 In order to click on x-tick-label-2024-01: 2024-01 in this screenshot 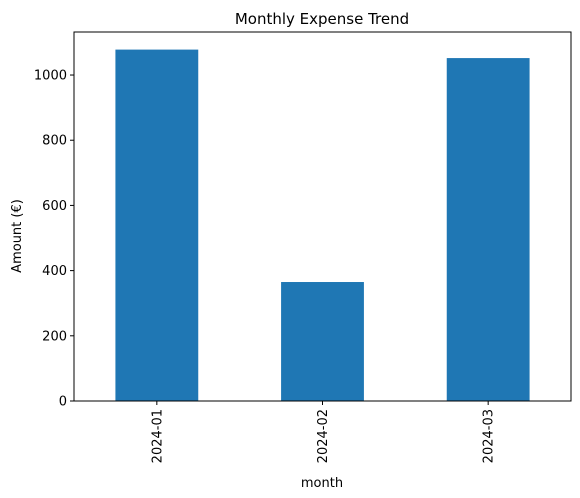, I will do `click(157, 436)`.